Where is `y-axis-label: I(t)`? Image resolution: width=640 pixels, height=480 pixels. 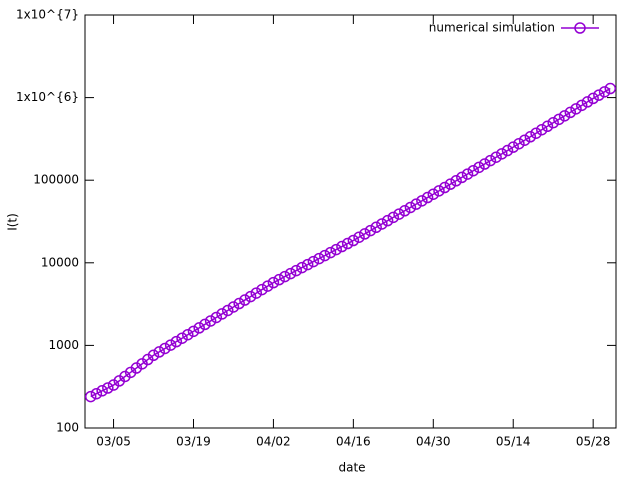
y-axis-label: I(t) is located at coordinates (13, 222).